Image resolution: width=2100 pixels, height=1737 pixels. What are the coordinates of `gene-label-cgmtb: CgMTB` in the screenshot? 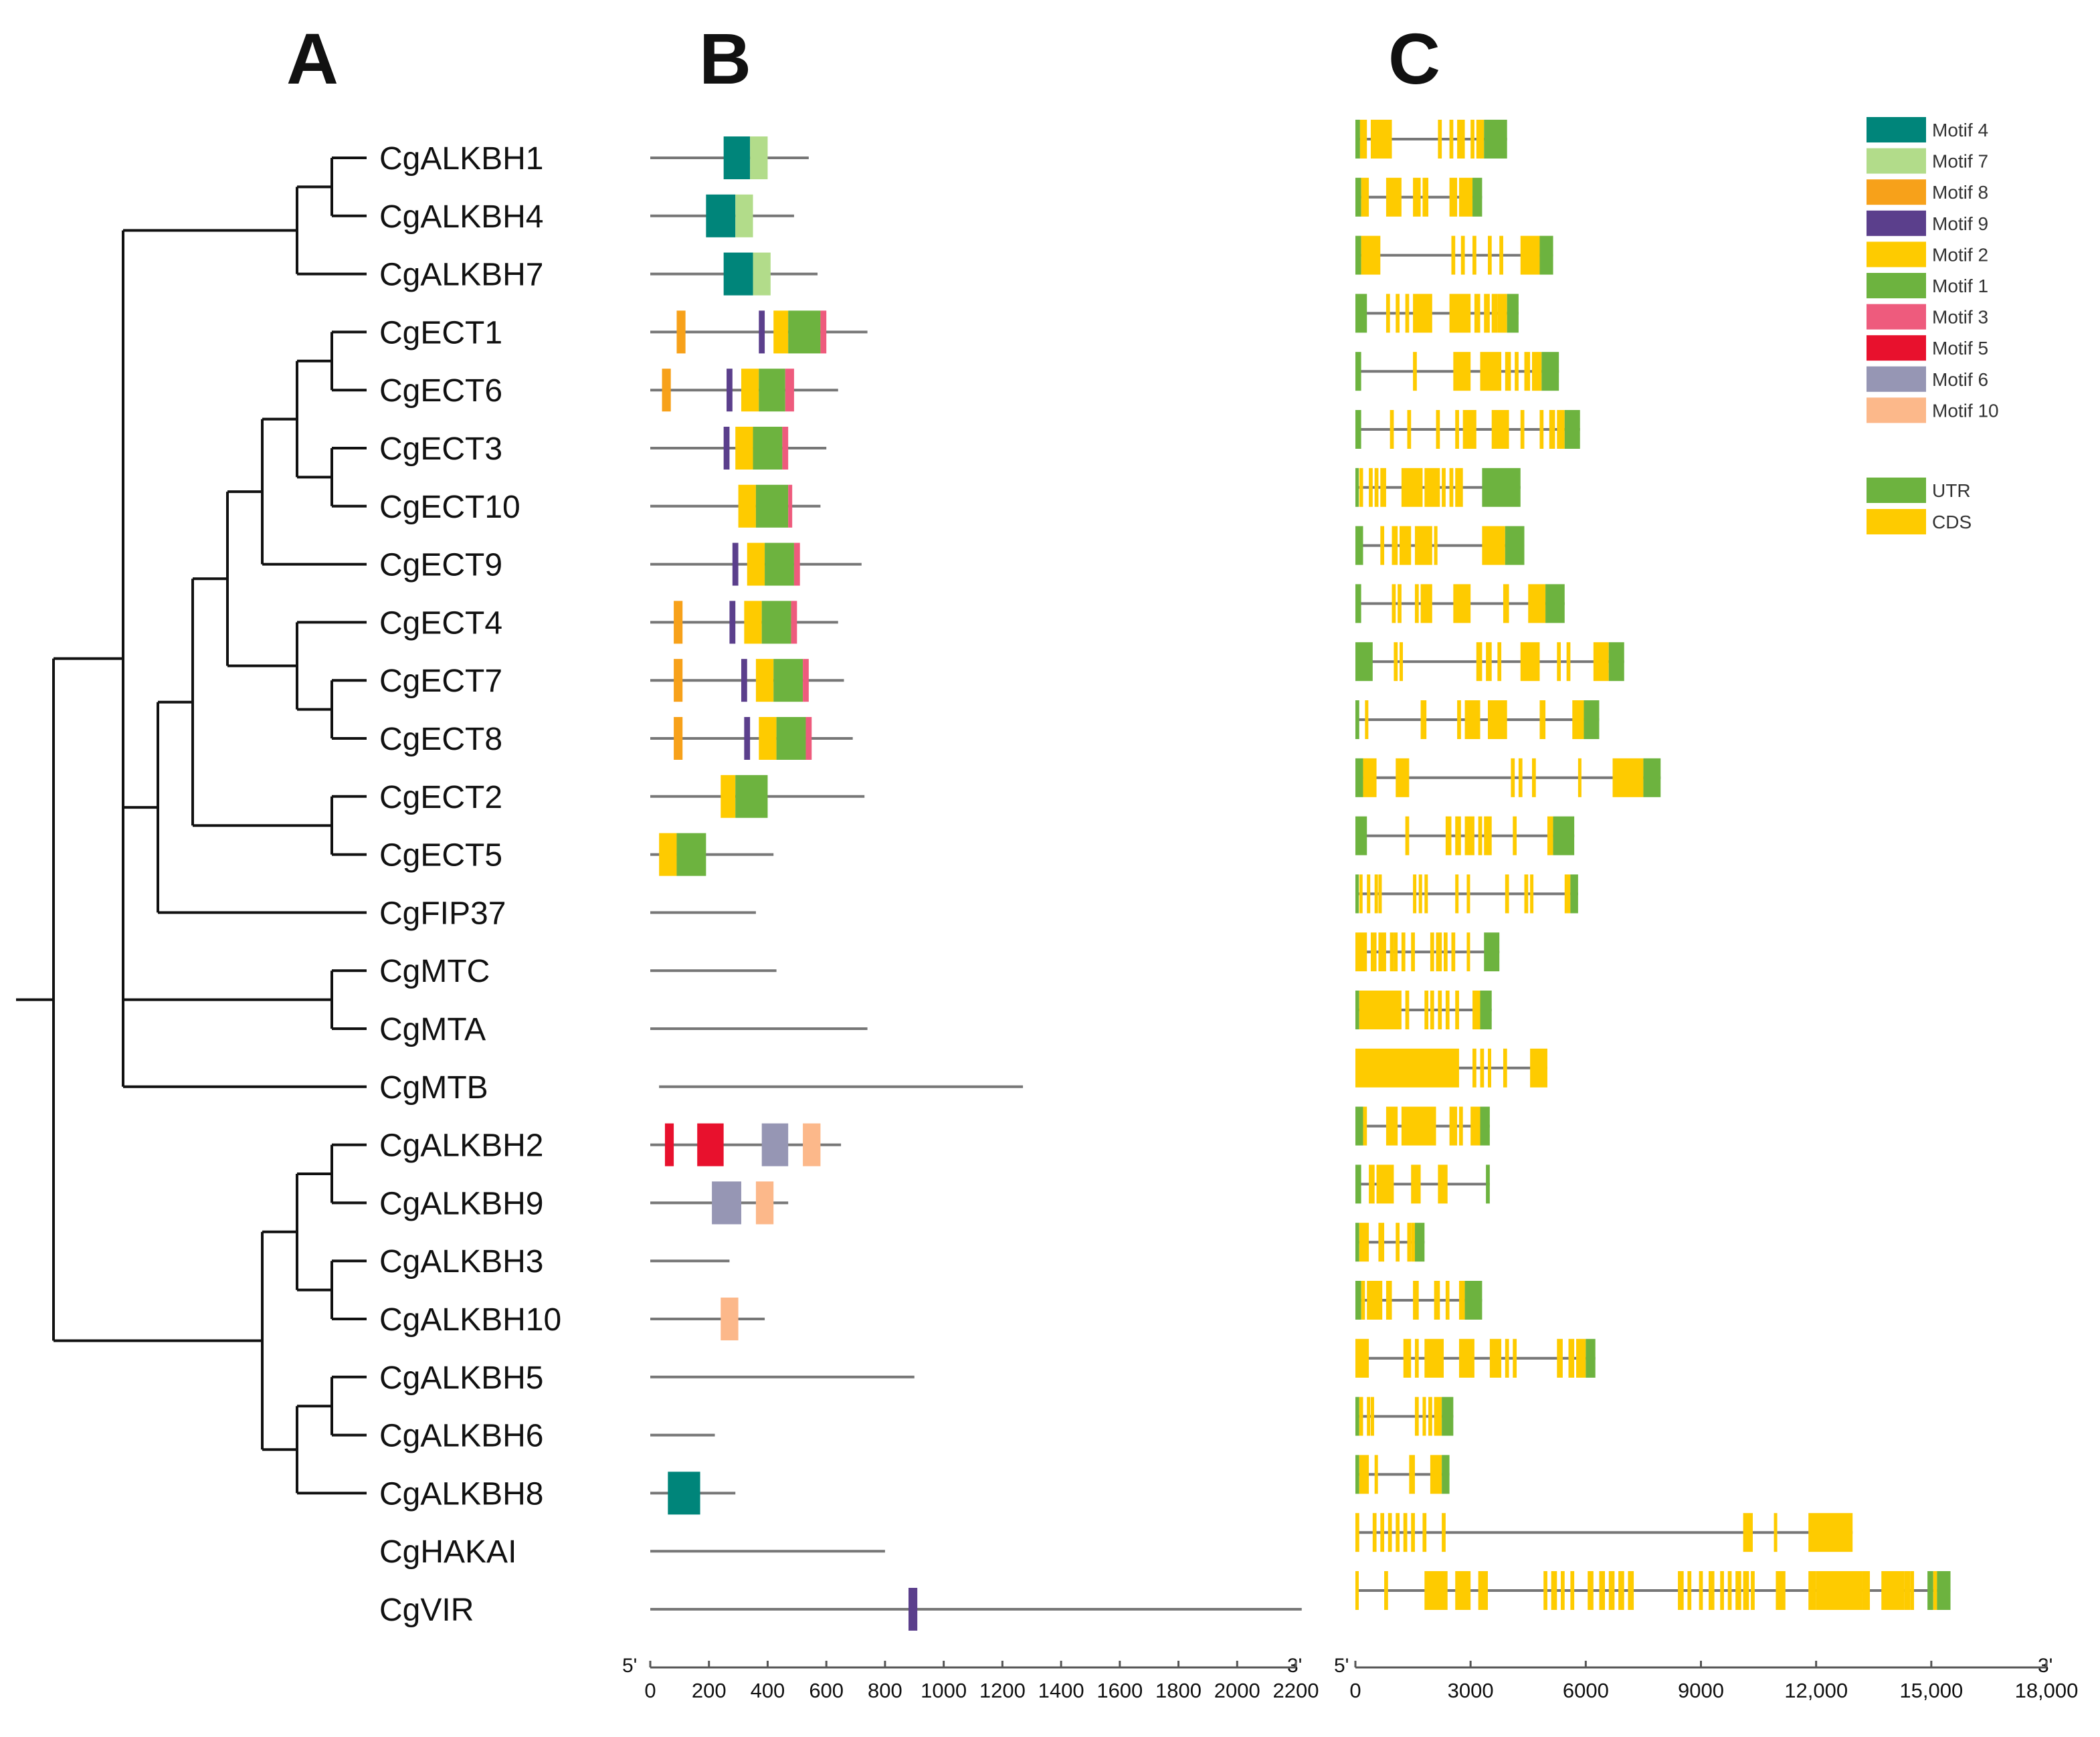 It's located at (433, 1088).